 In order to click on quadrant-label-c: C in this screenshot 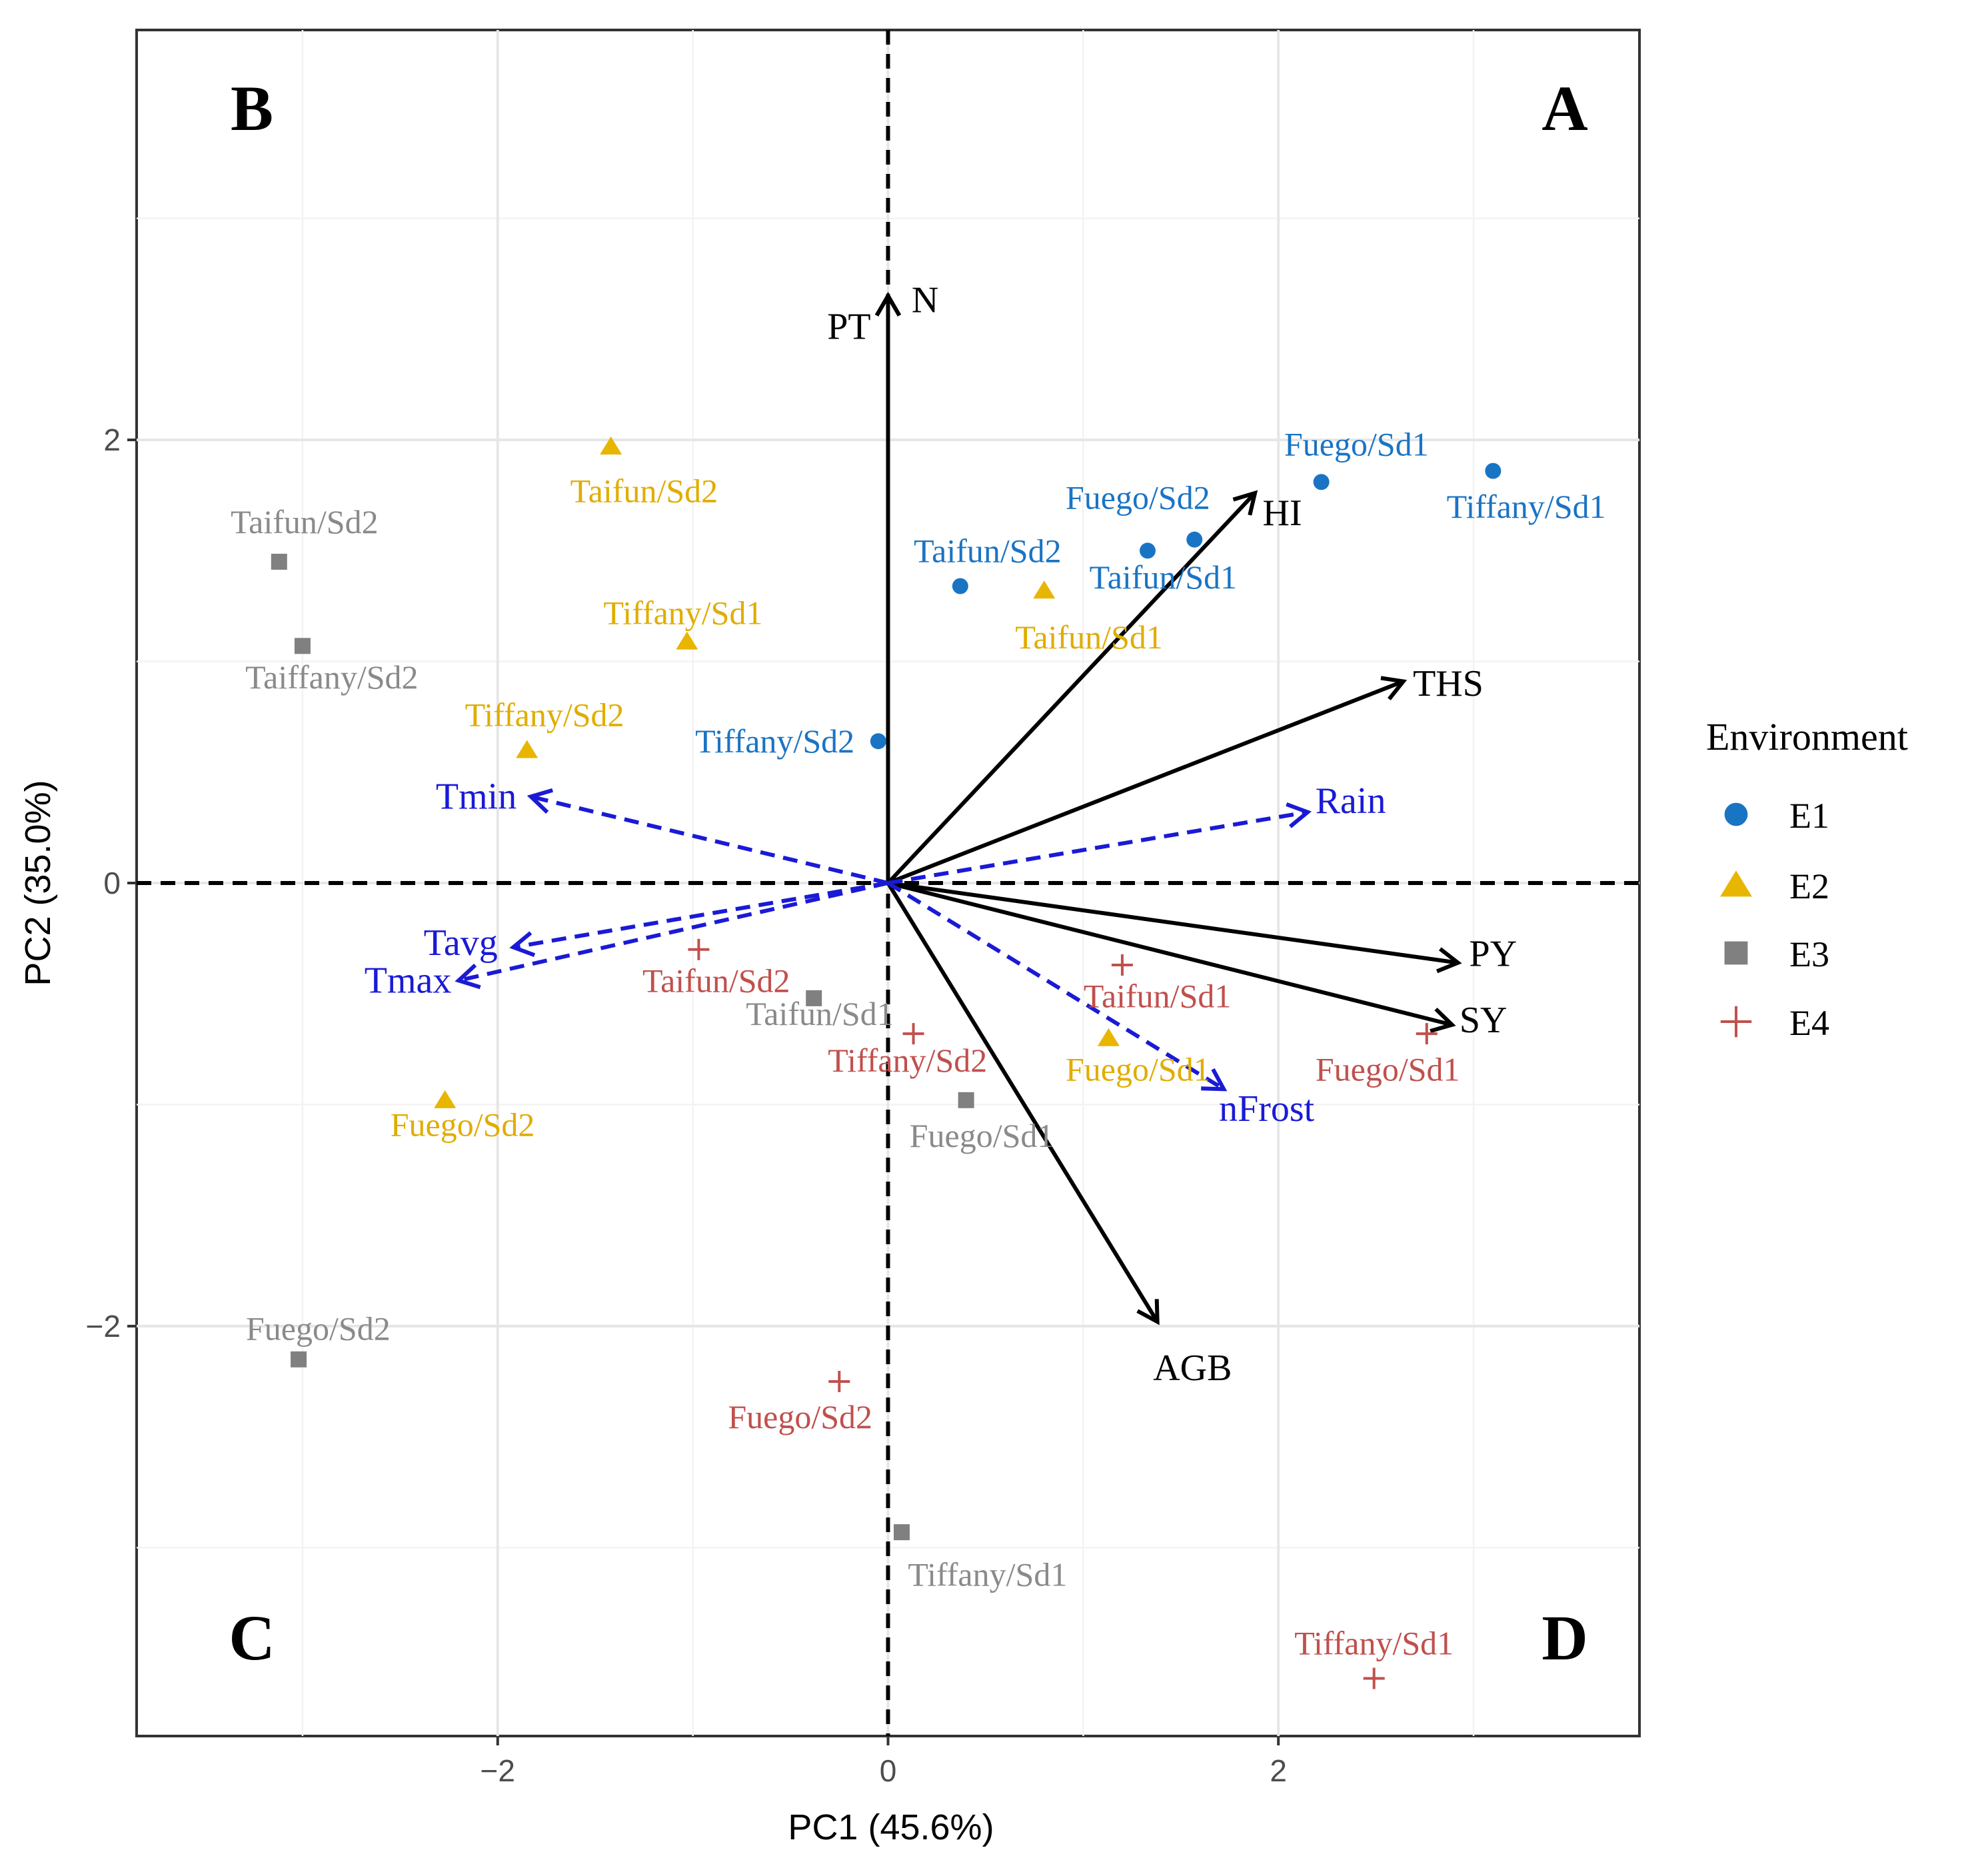, I will do `click(252, 1637)`.